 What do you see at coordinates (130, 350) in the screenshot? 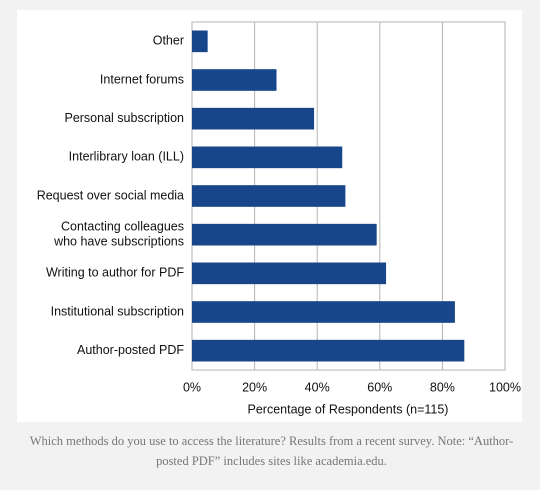
I see `y-tick-label: Author-posted PDF` at bounding box center [130, 350].